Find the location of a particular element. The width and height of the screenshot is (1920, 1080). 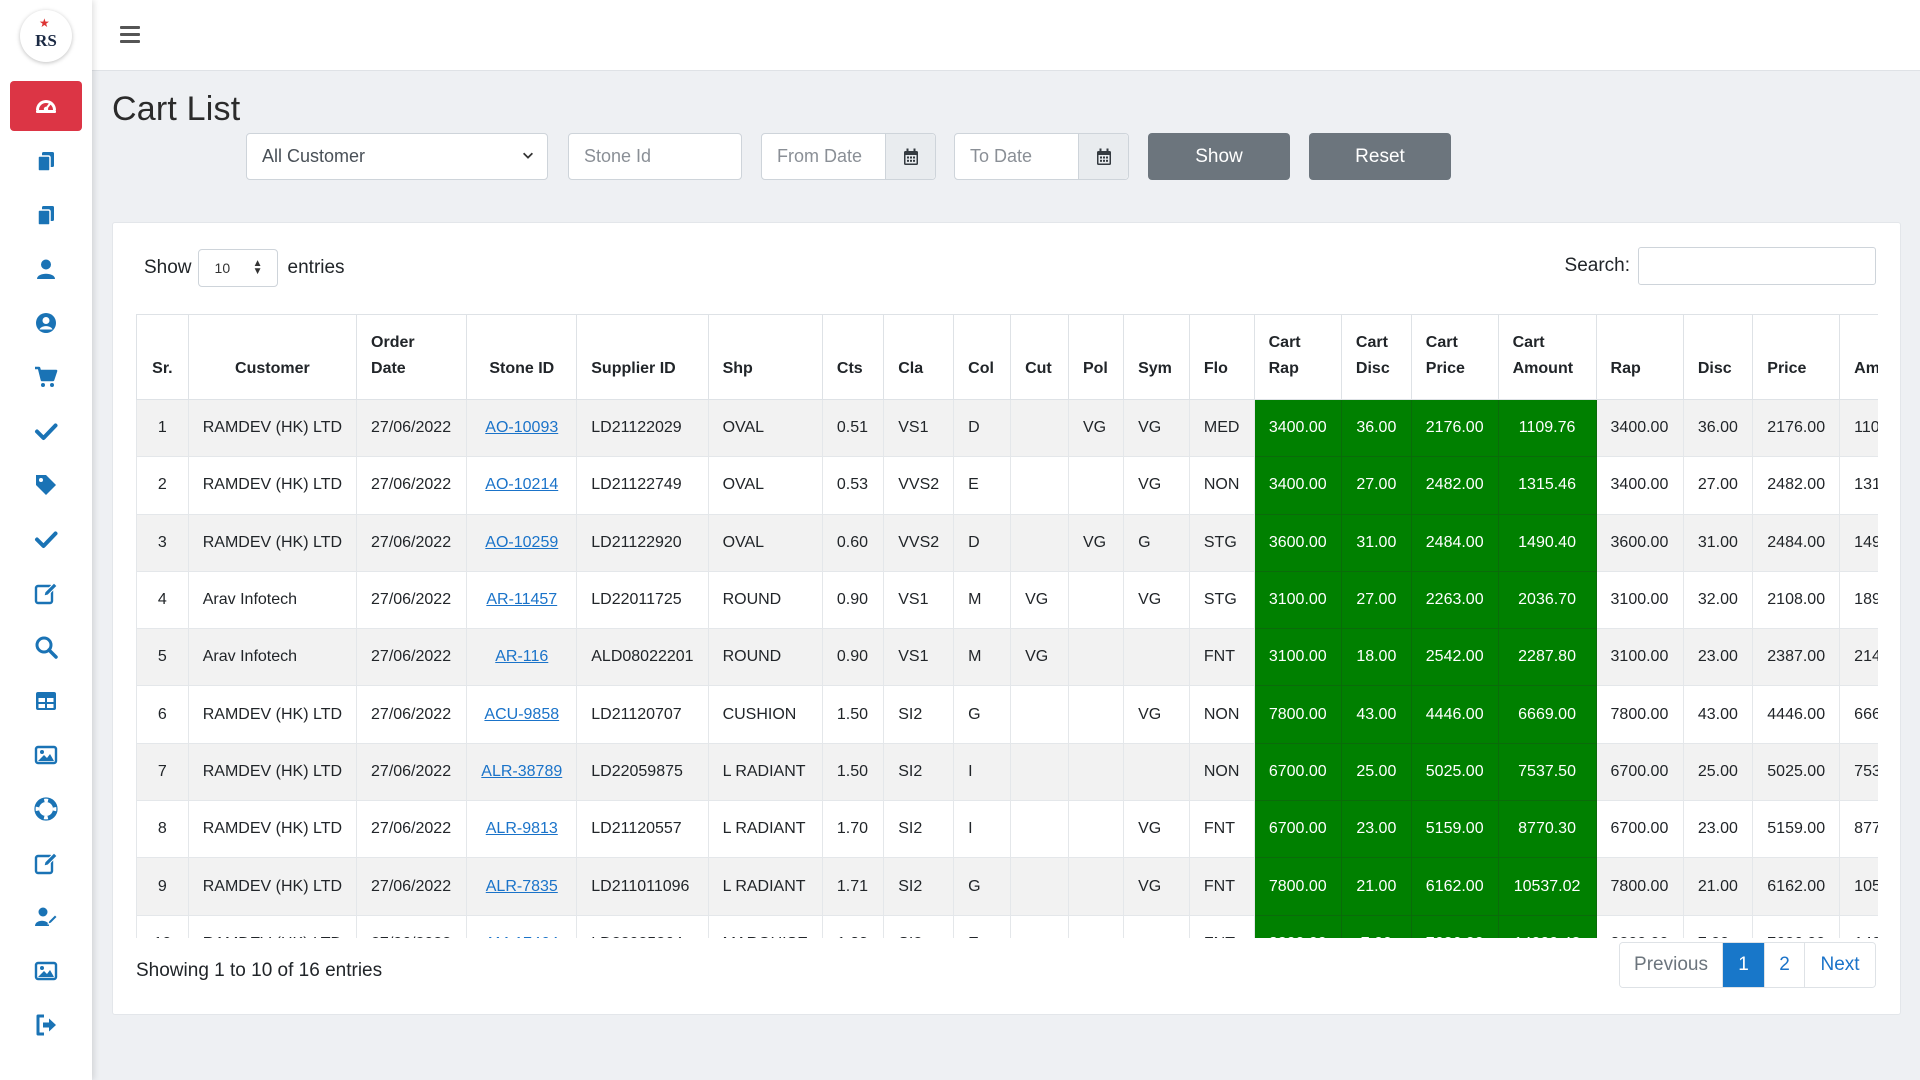

stone-id-link: AR-116 is located at coordinates (522, 657).